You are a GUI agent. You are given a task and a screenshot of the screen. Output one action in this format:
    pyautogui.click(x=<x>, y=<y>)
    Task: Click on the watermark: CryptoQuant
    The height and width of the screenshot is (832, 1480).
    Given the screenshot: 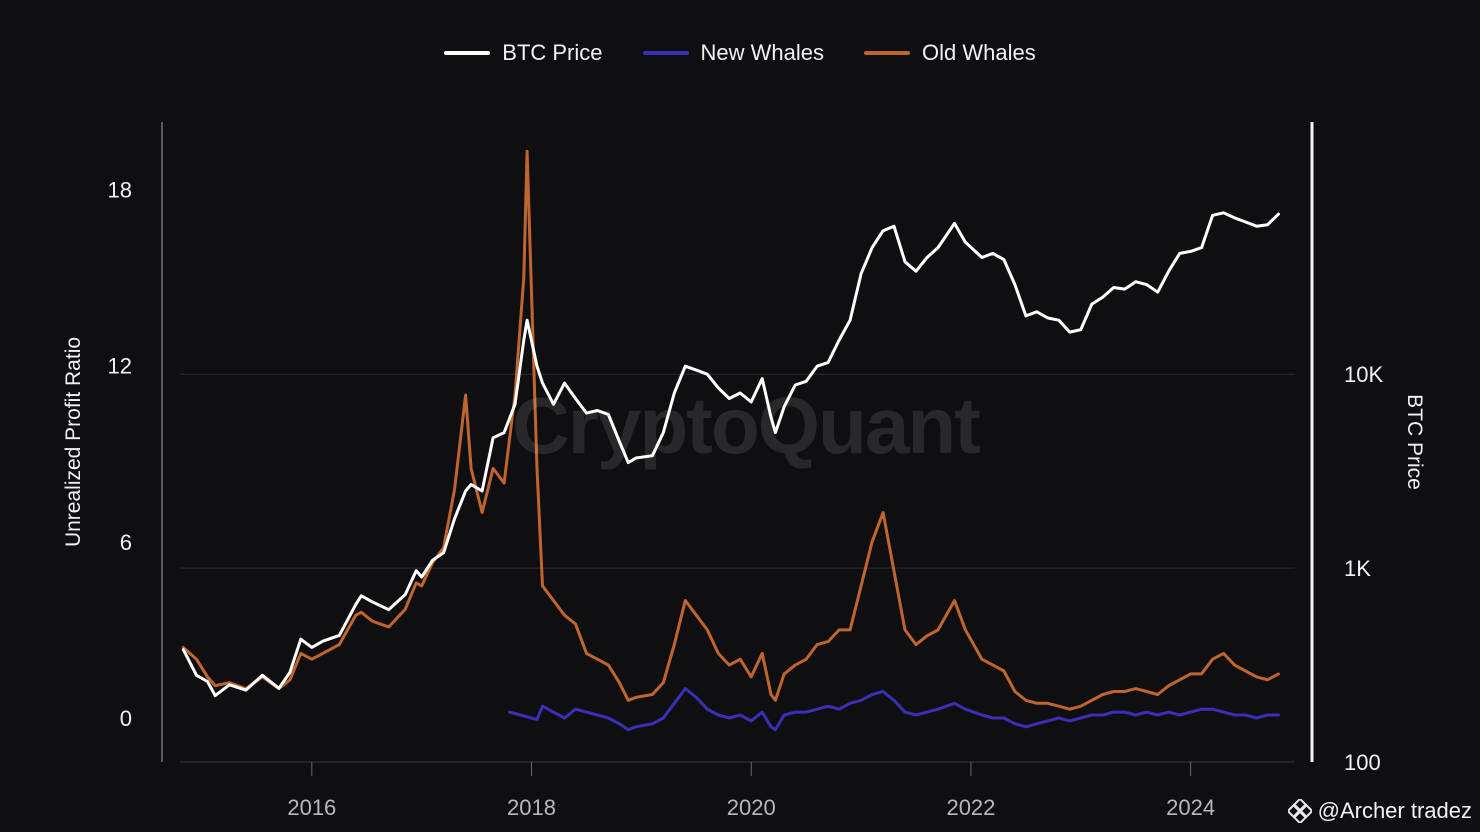 What is the action you would take?
    pyautogui.click(x=746, y=425)
    